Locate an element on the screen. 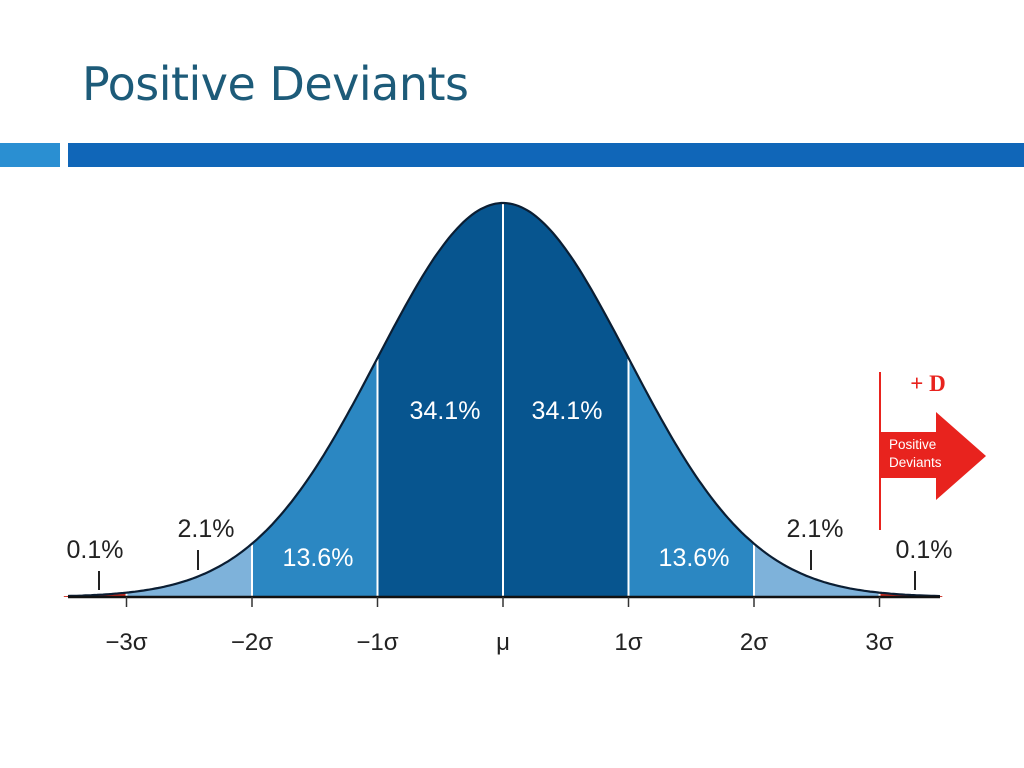 This screenshot has height=768, width=1024. x-tick-label: 3σ is located at coordinates (879, 642).